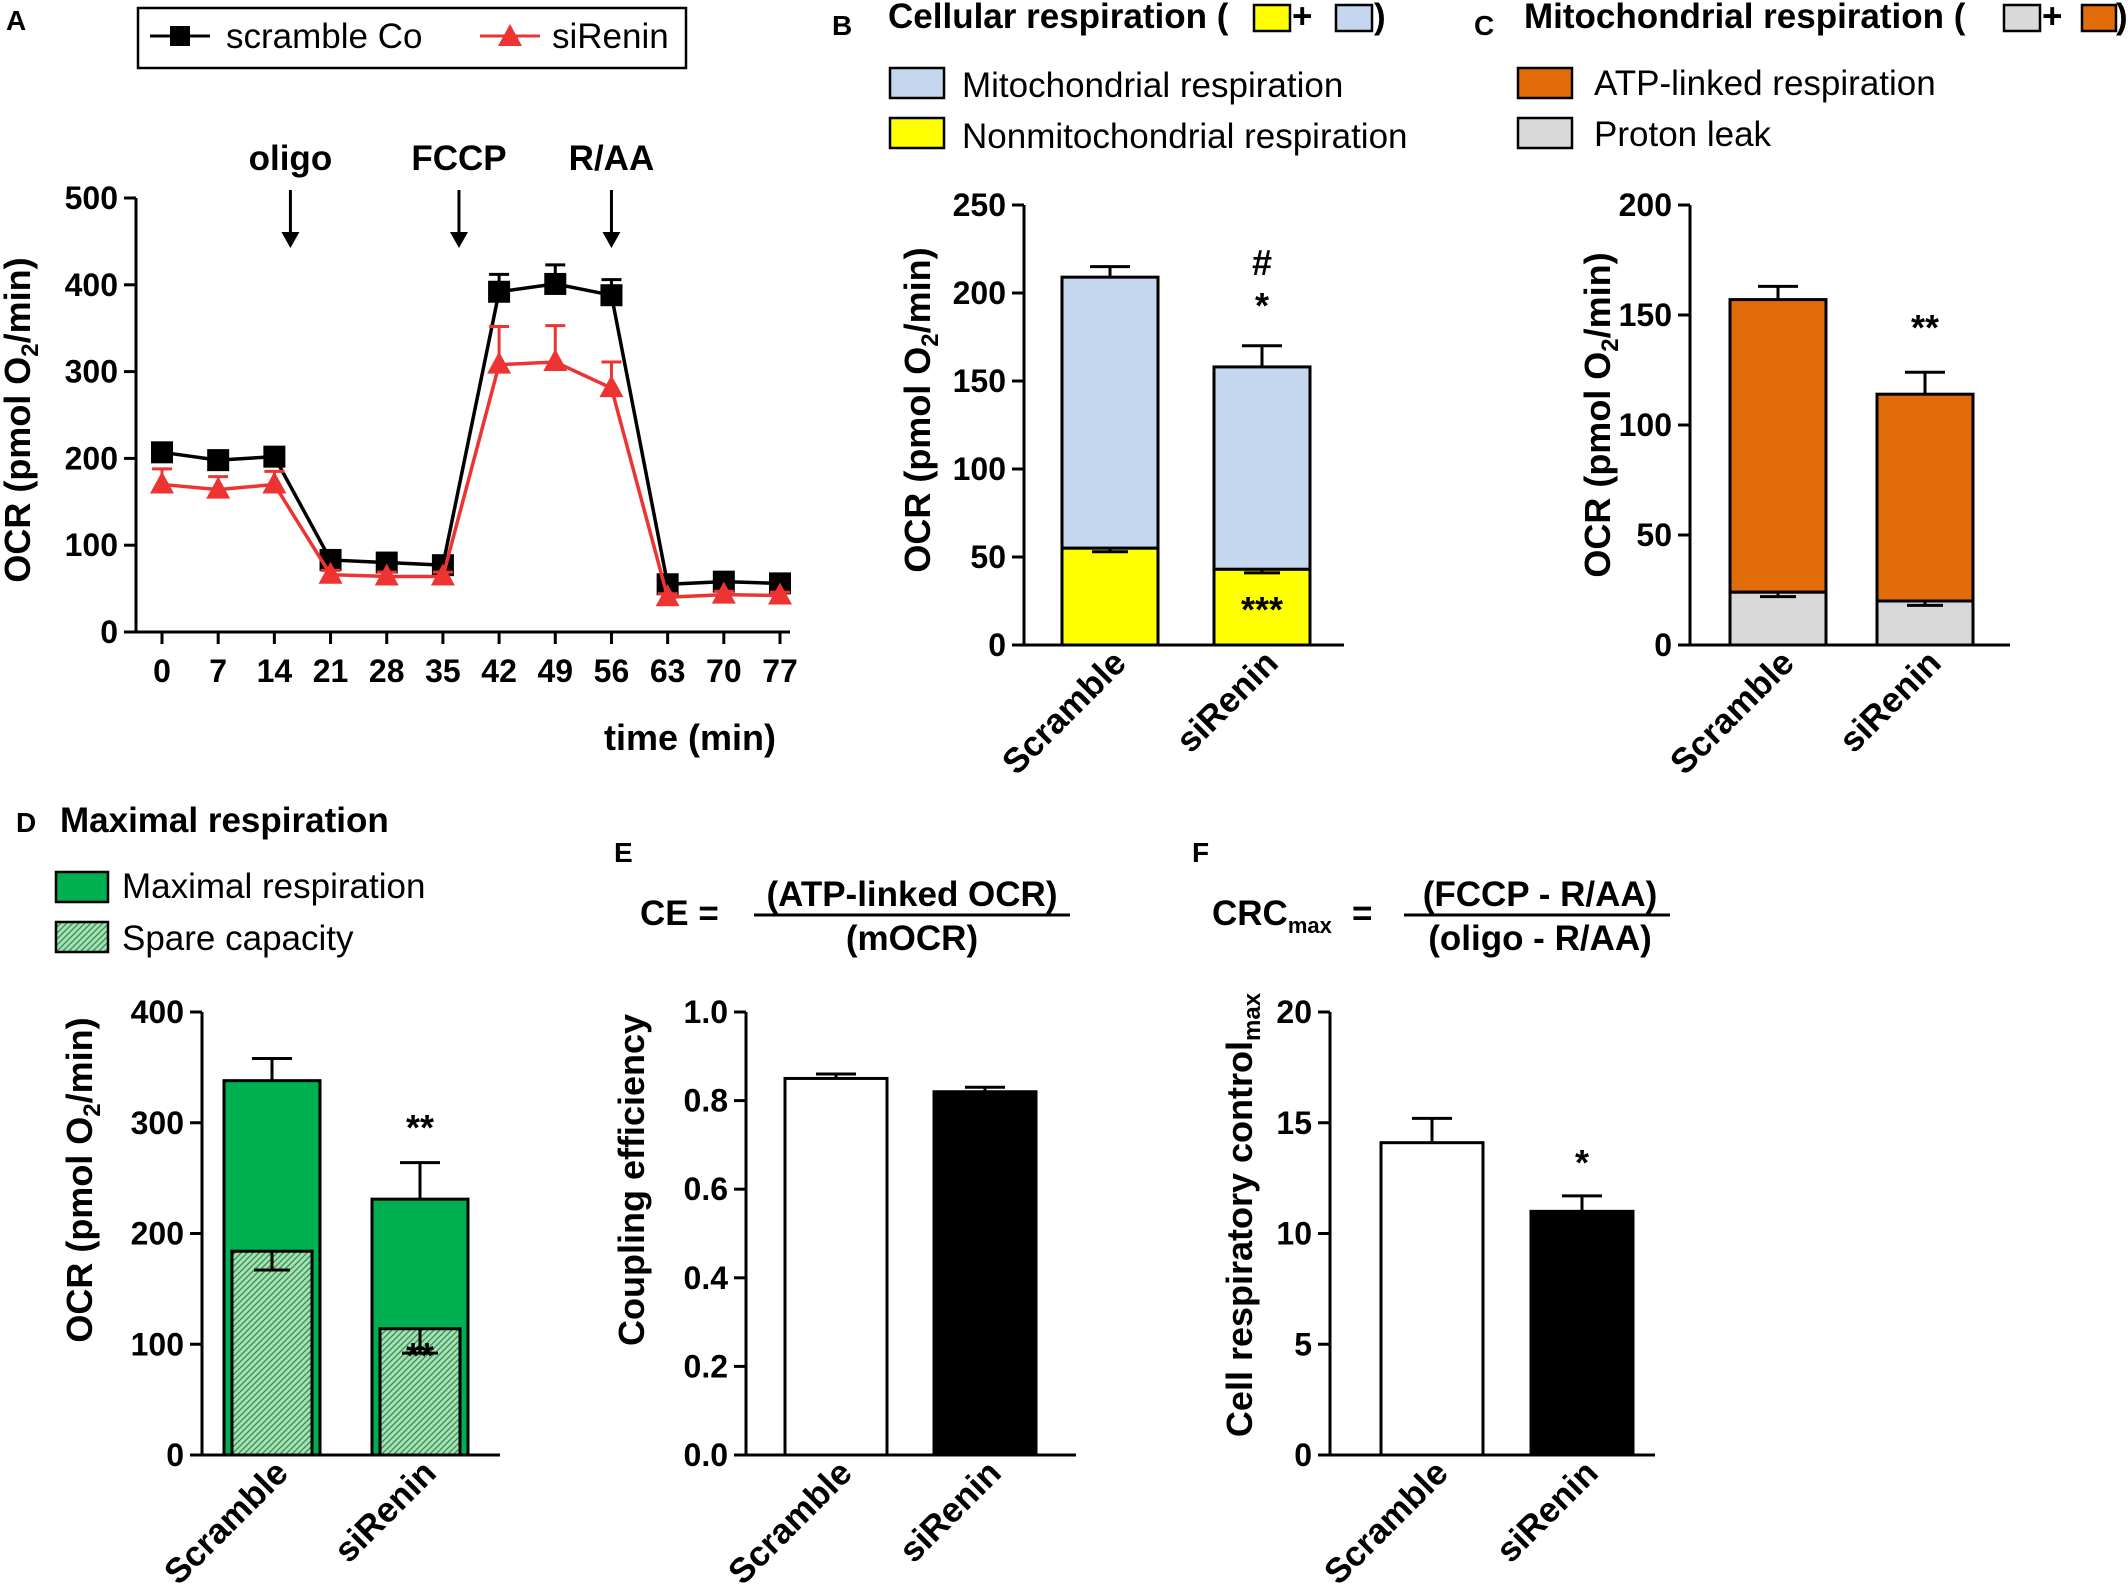 The image size is (2128, 1588). I want to click on legend-label-atp: ATP-linked respiration, so click(1765, 83).